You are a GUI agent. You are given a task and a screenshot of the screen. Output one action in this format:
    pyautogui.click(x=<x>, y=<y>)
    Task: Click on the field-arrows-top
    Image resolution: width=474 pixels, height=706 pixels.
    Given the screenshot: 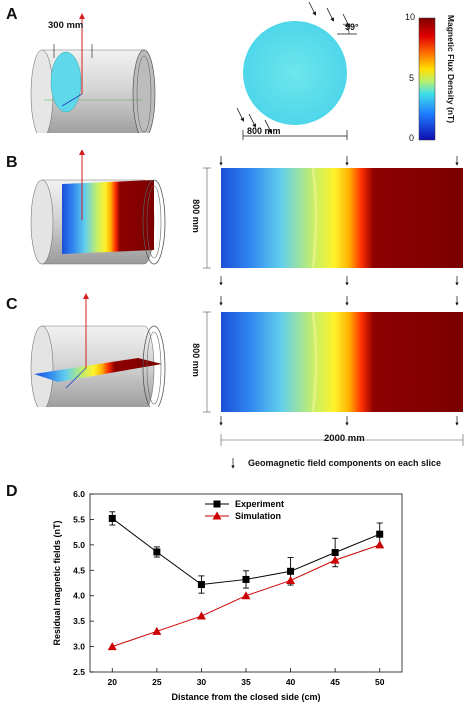 What is the action you would take?
    pyautogui.click(x=329, y=14)
    